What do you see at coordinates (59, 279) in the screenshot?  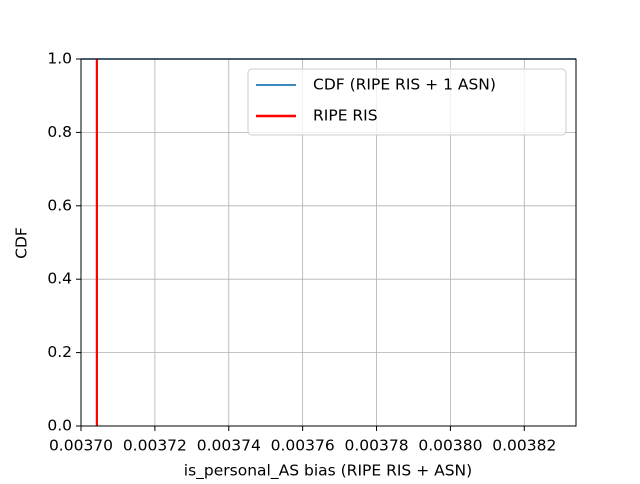 I see `y-tick-label: 0.4` at bounding box center [59, 279].